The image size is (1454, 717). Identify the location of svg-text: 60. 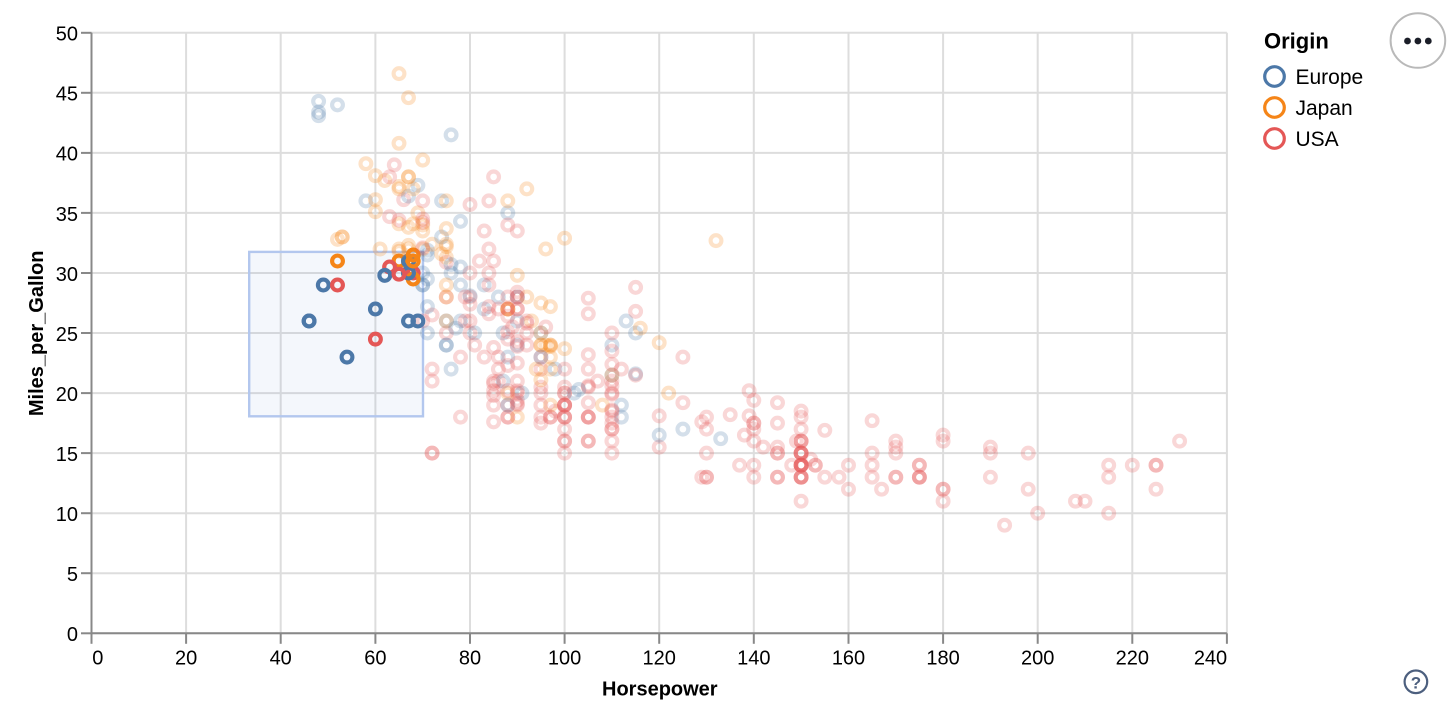
(375, 658).